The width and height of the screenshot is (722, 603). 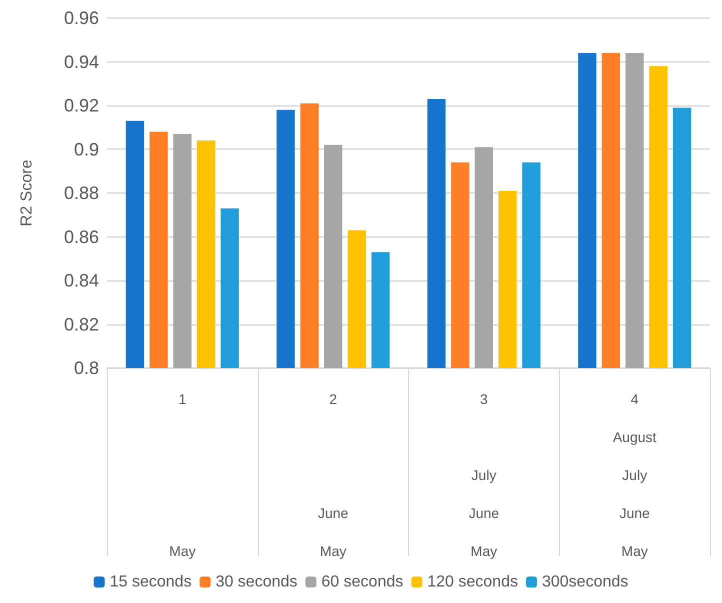 What do you see at coordinates (472, 582) in the screenshot?
I see `legend-label: 120 seconds` at bounding box center [472, 582].